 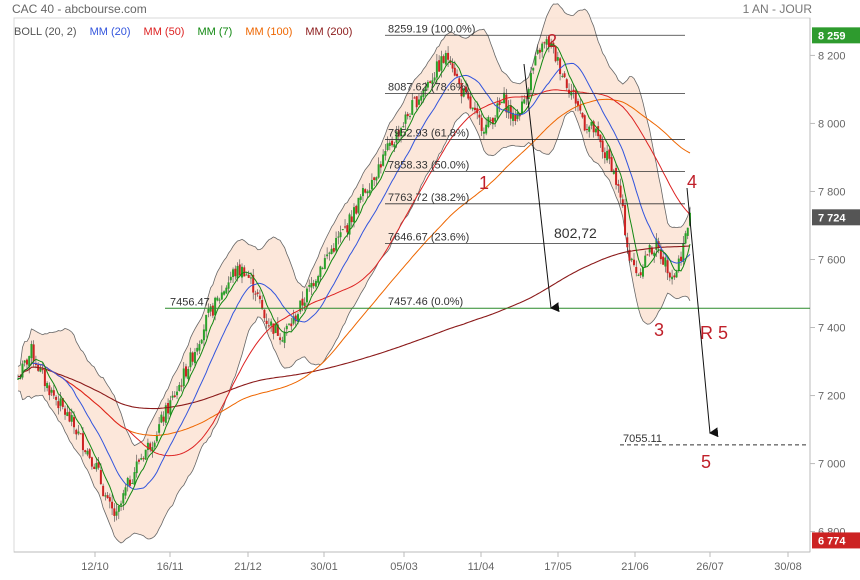 I want to click on price-badge-label: 7 724, so click(x=832, y=218).